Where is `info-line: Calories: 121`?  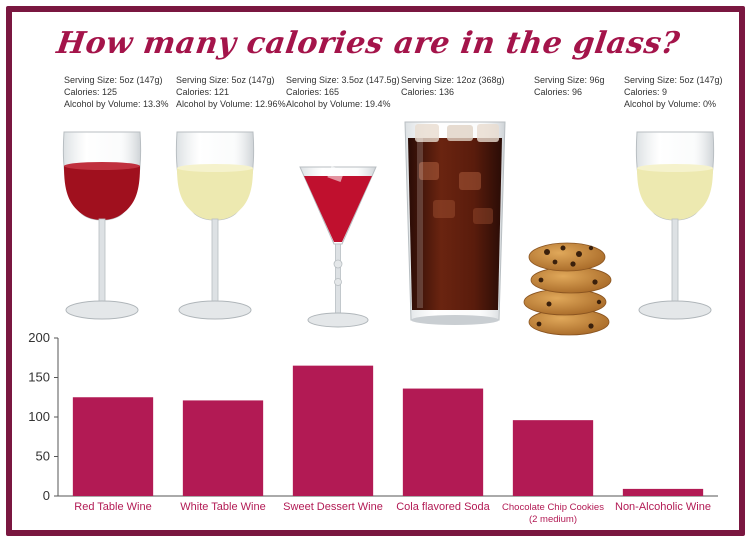
info-line: Calories: 121 is located at coordinates (203, 92).